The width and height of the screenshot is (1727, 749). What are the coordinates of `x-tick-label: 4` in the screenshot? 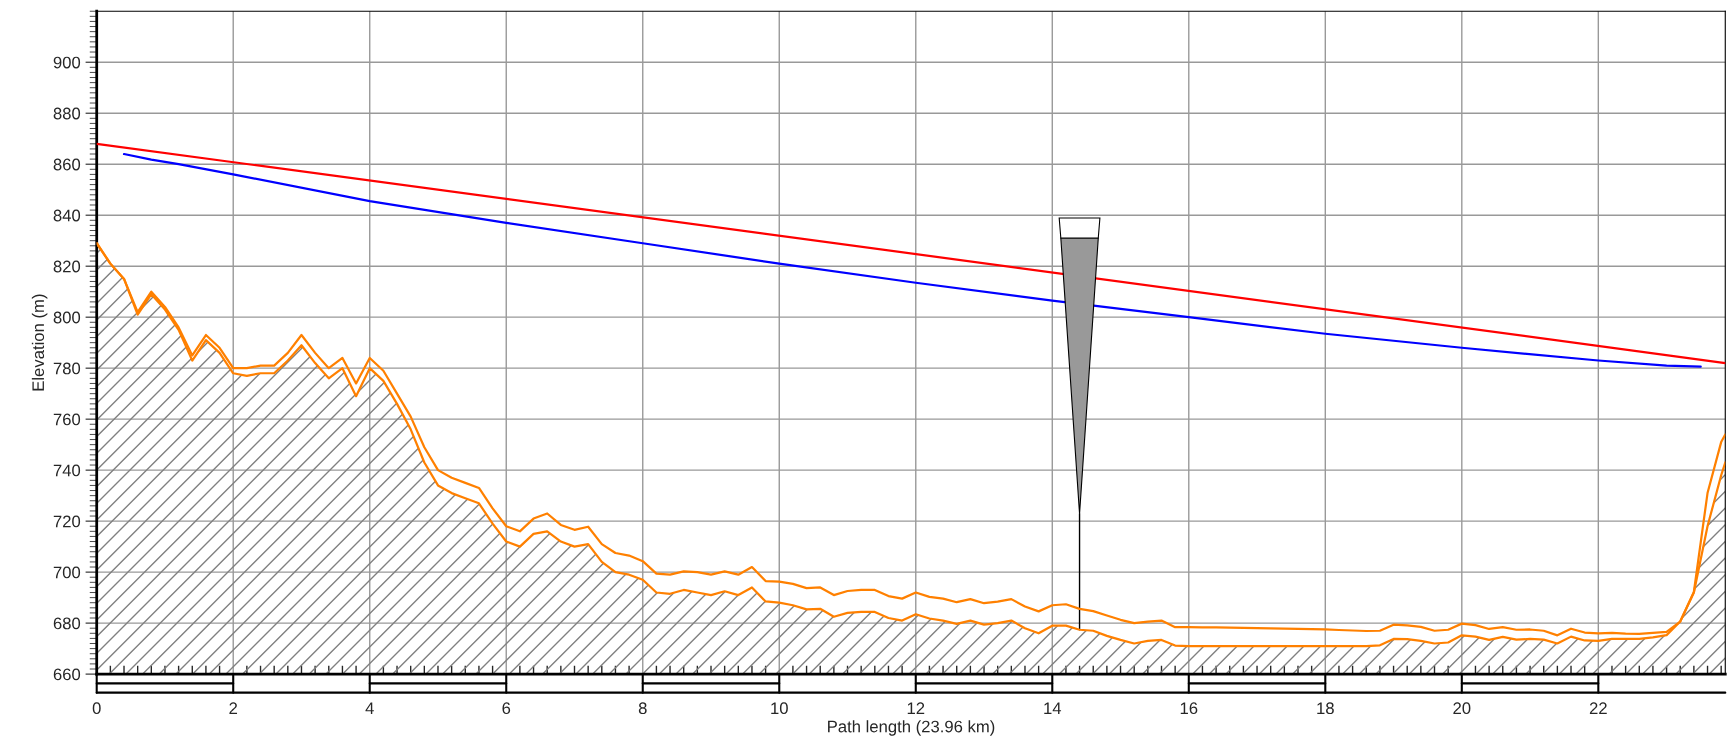 It's located at (369, 708).